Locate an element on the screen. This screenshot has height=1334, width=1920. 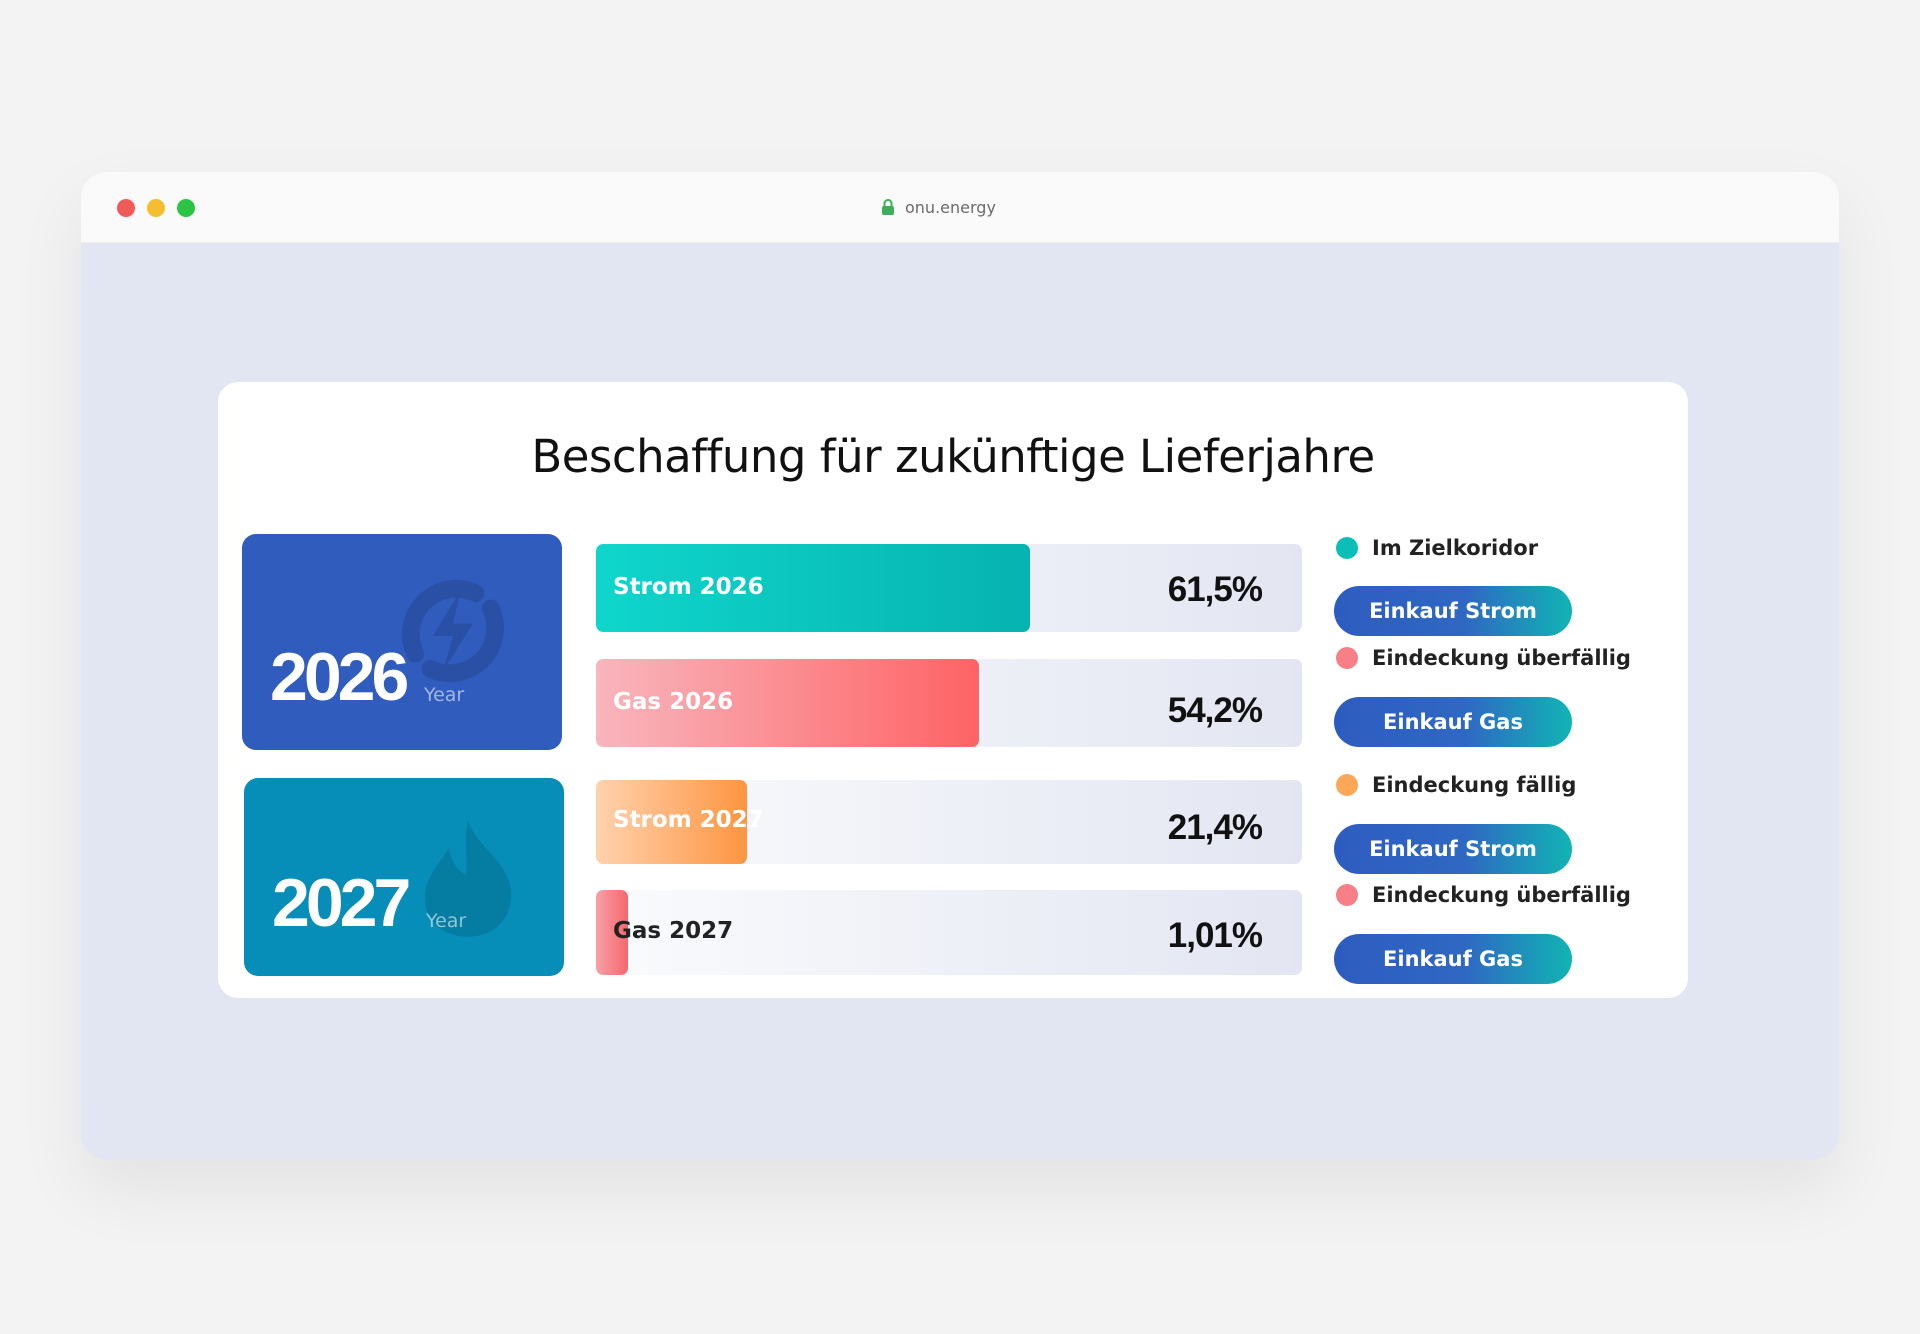
year-tile-2027: 2027 Year is located at coordinates (404, 877).